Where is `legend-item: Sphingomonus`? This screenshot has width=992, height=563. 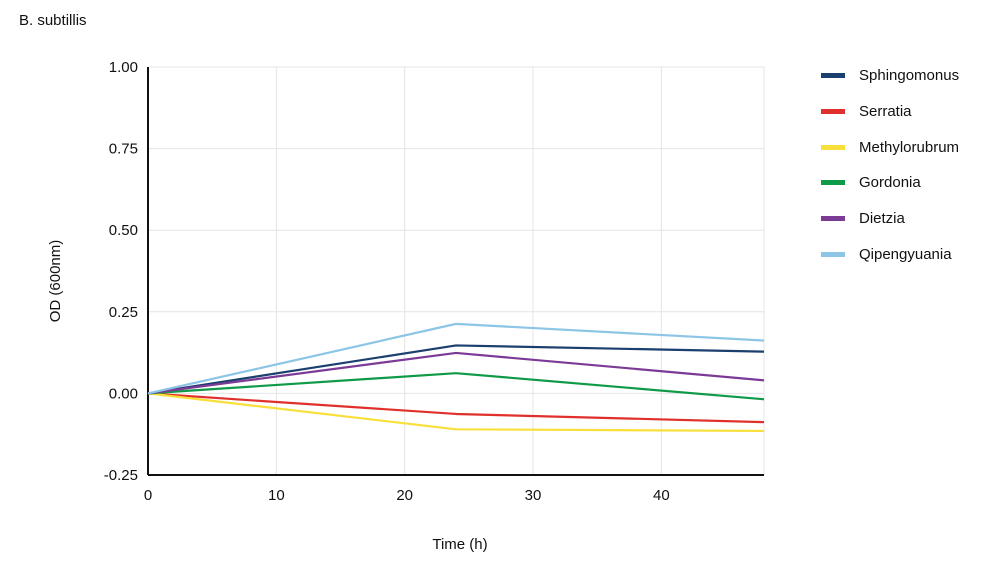 legend-item: Sphingomonus is located at coordinates (890, 76).